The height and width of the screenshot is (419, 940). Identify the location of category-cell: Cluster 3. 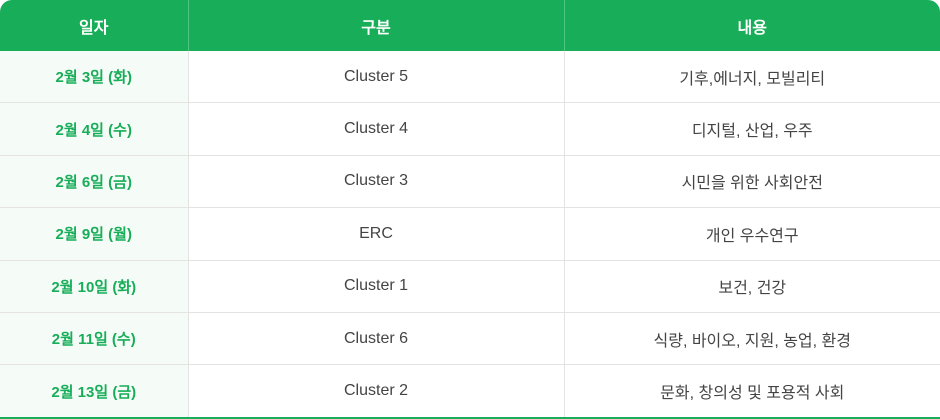
(375, 181).